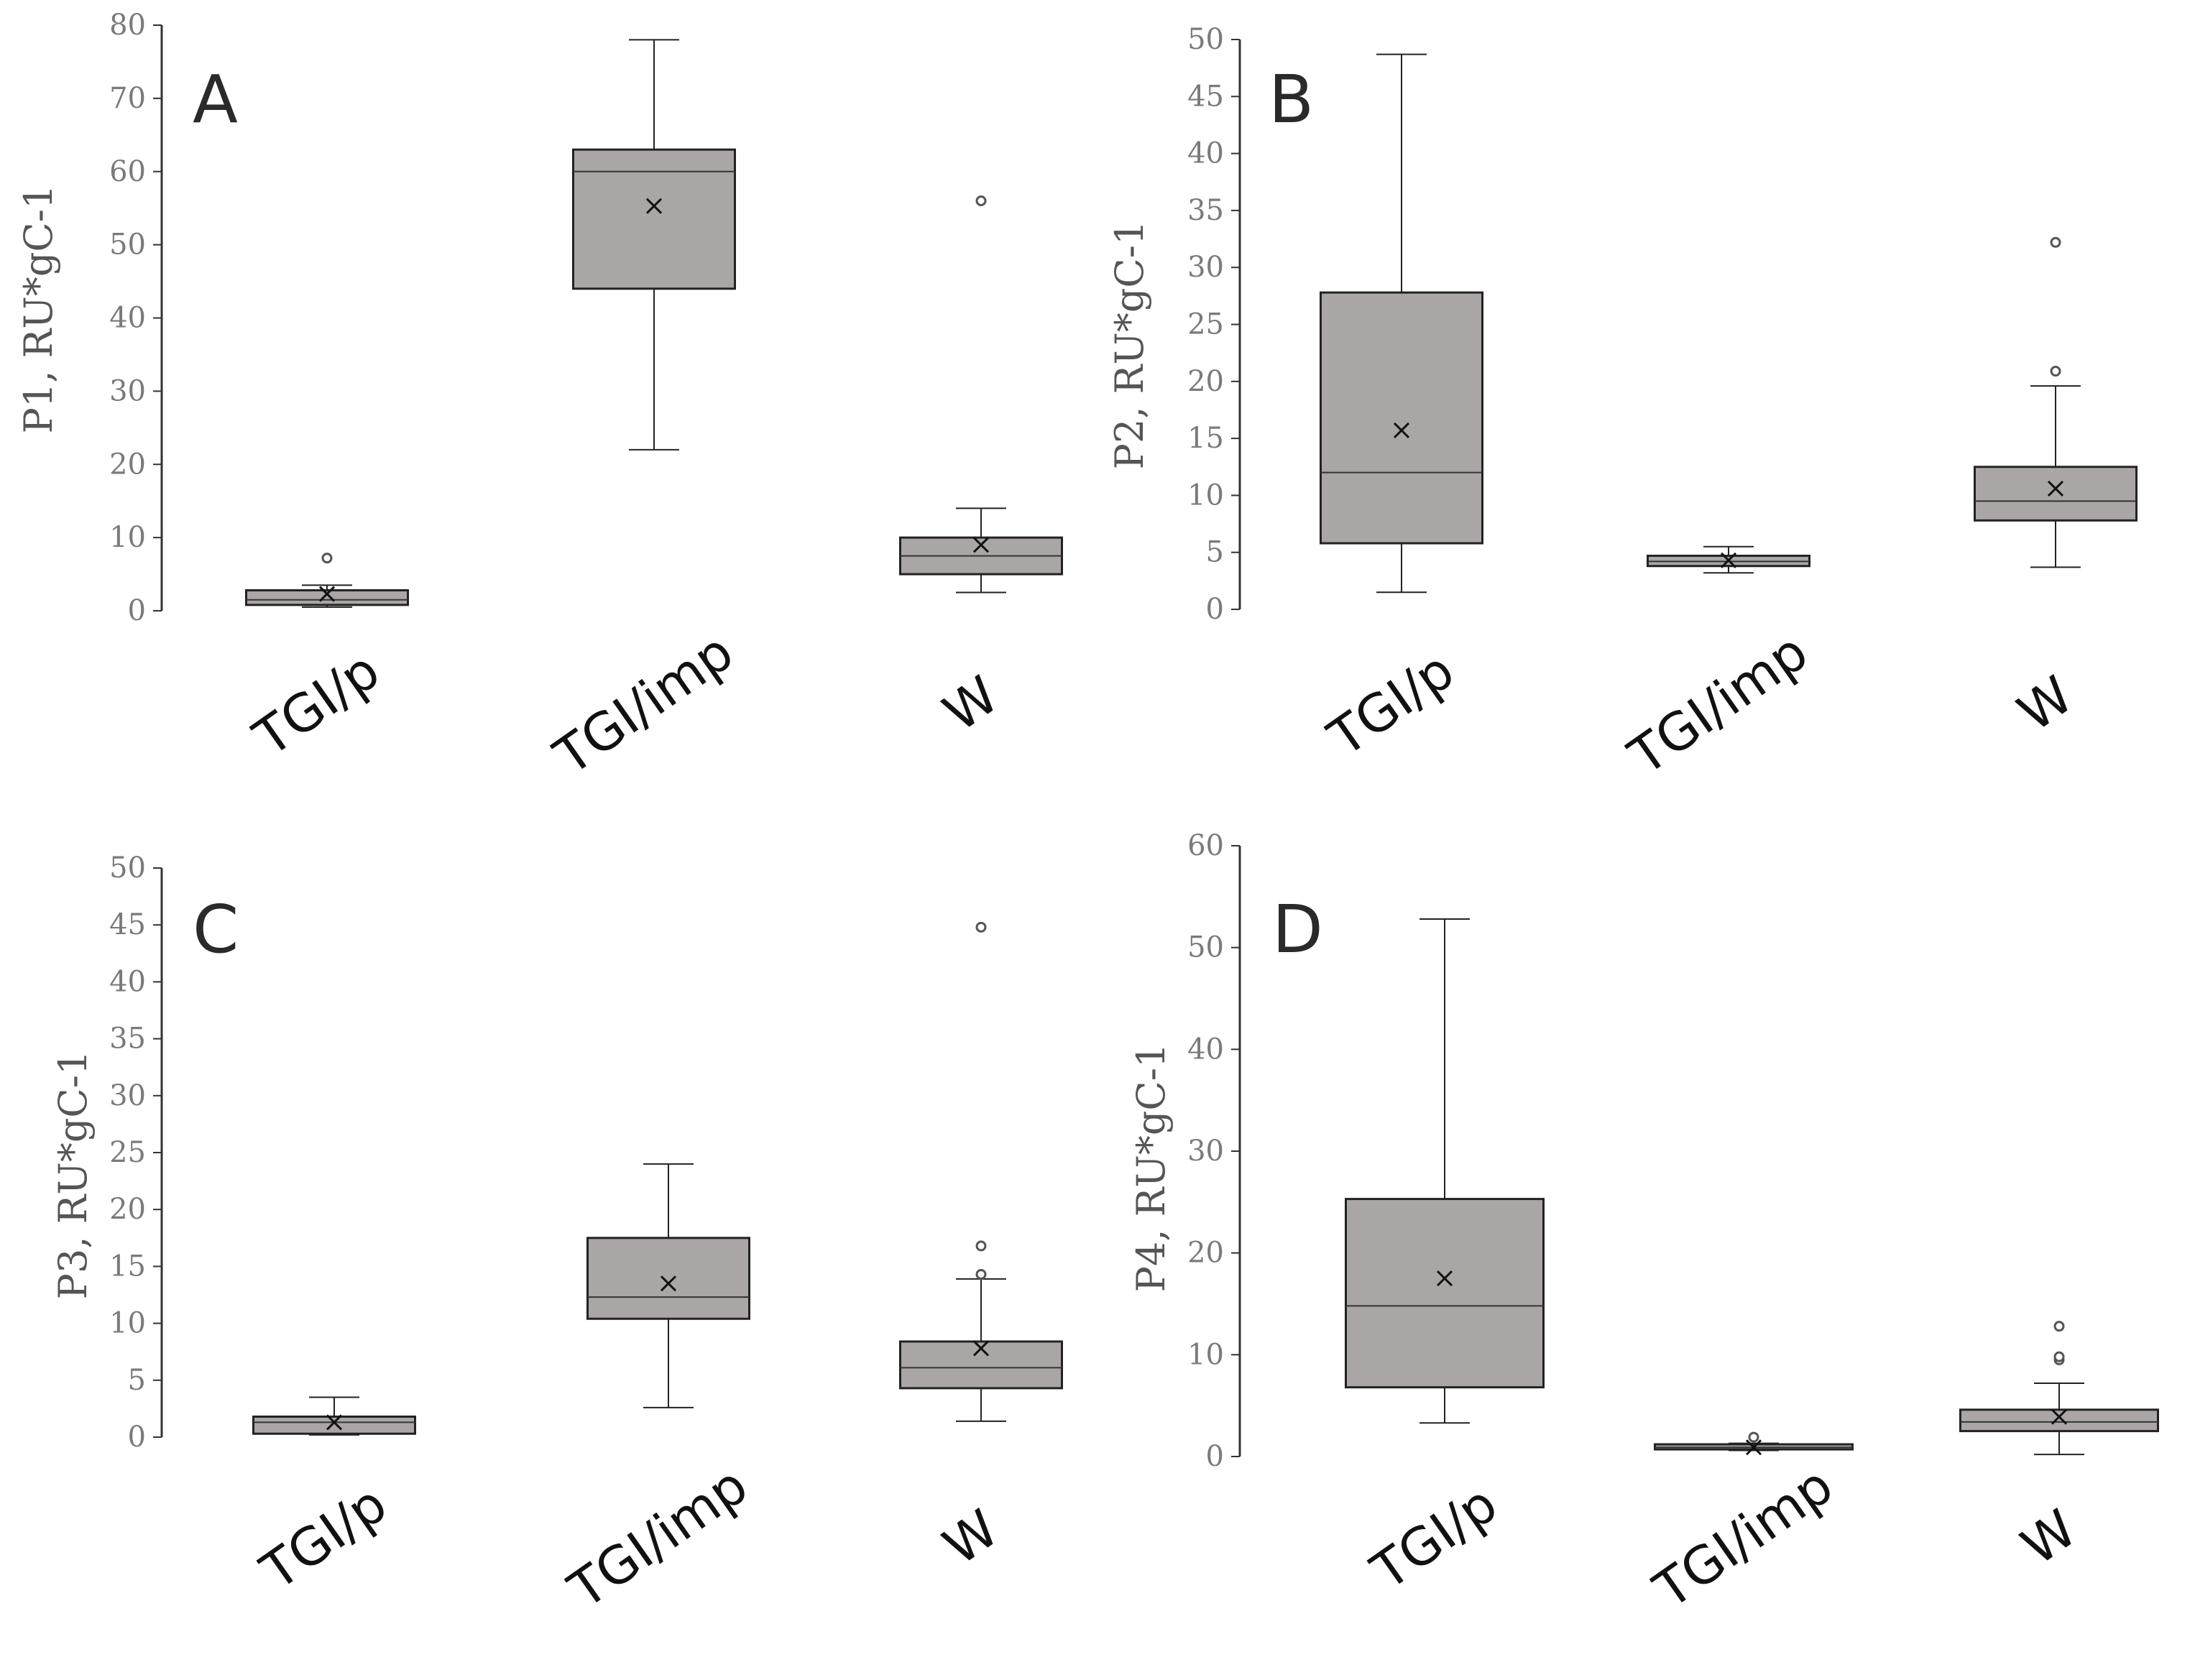 Image resolution: width=2195 pixels, height=1680 pixels. What do you see at coordinates (1205, 947) in the screenshot?
I see `y-tick-label: 50` at bounding box center [1205, 947].